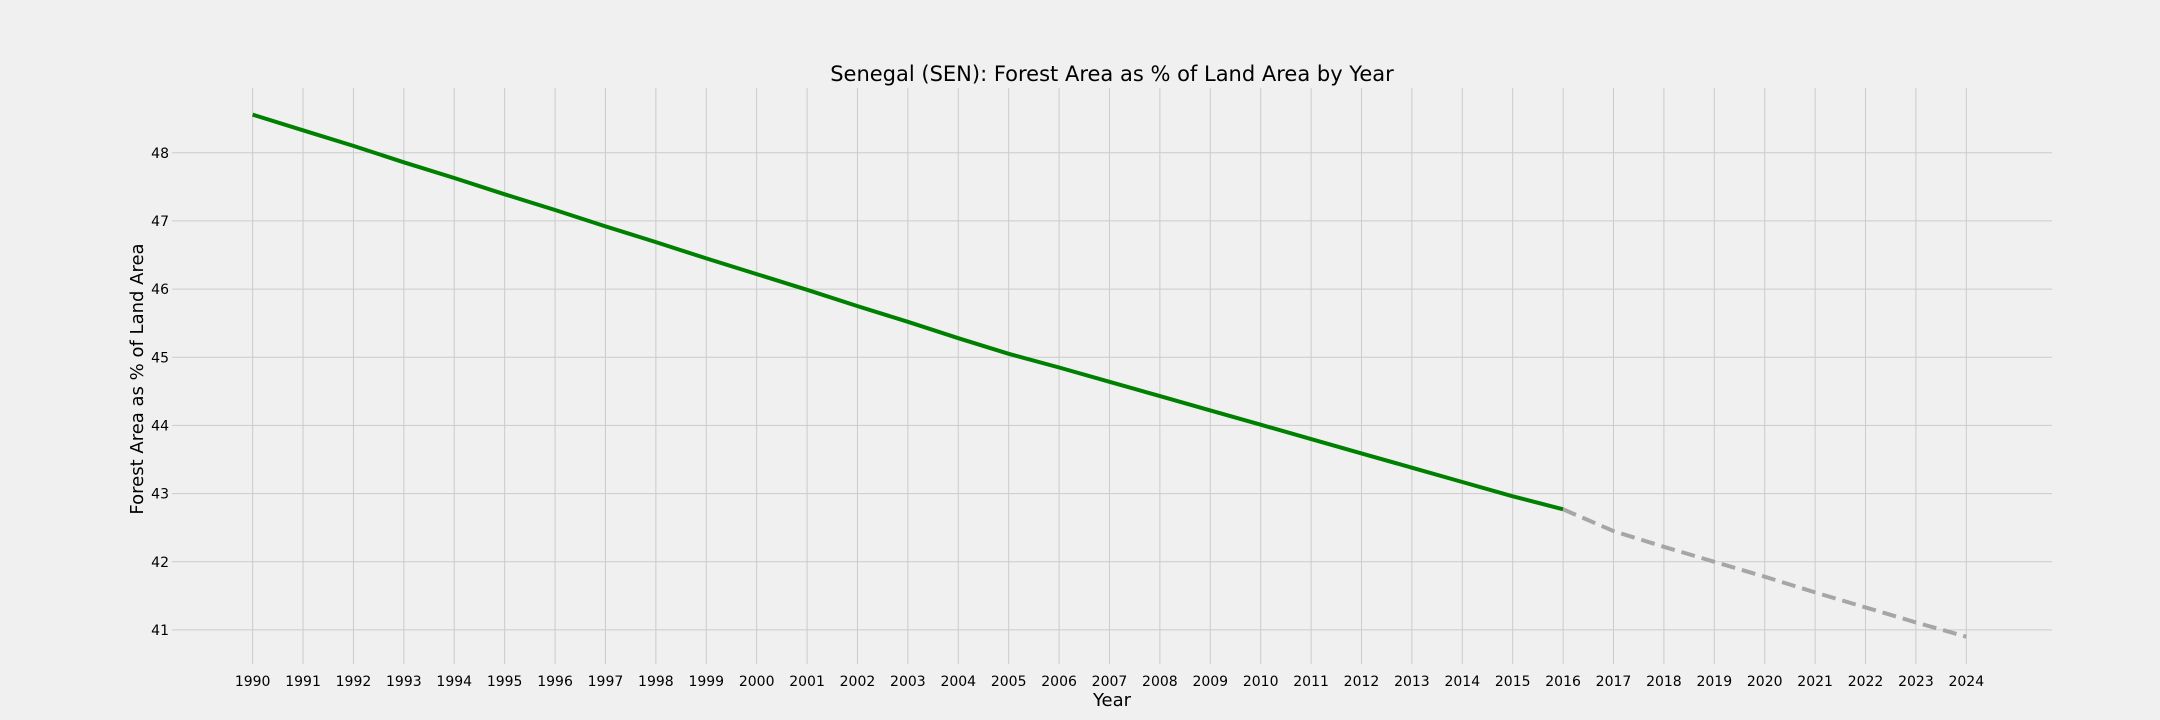 The image size is (2160, 720). I want to click on x-tick-label: 1995, so click(505, 682).